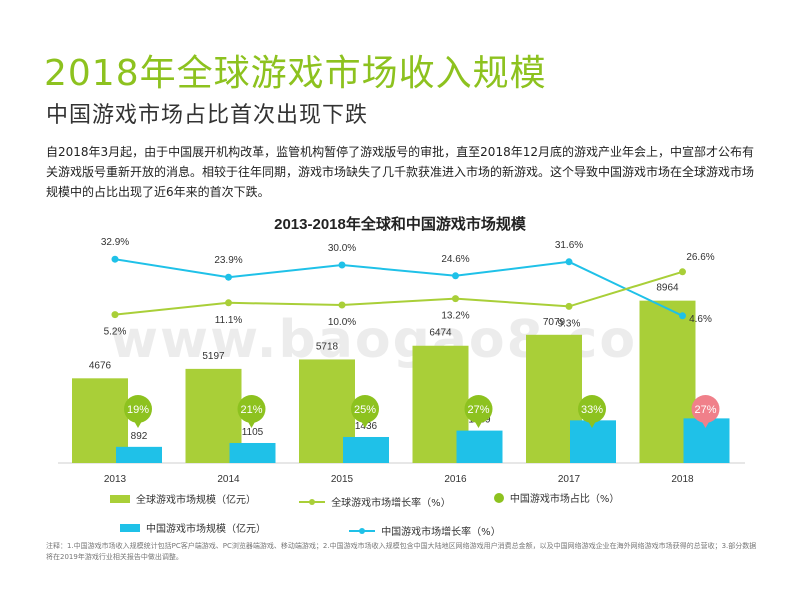  Describe the element at coordinates (362, 530) in the screenshot. I see `legend-china-growth-line` at that location.